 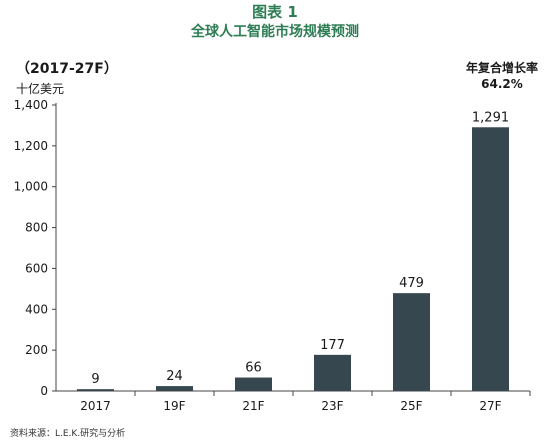 What do you see at coordinates (95, 379) in the screenshot?
I see `bar-value-label: 9` at bounding box center [95, 379].